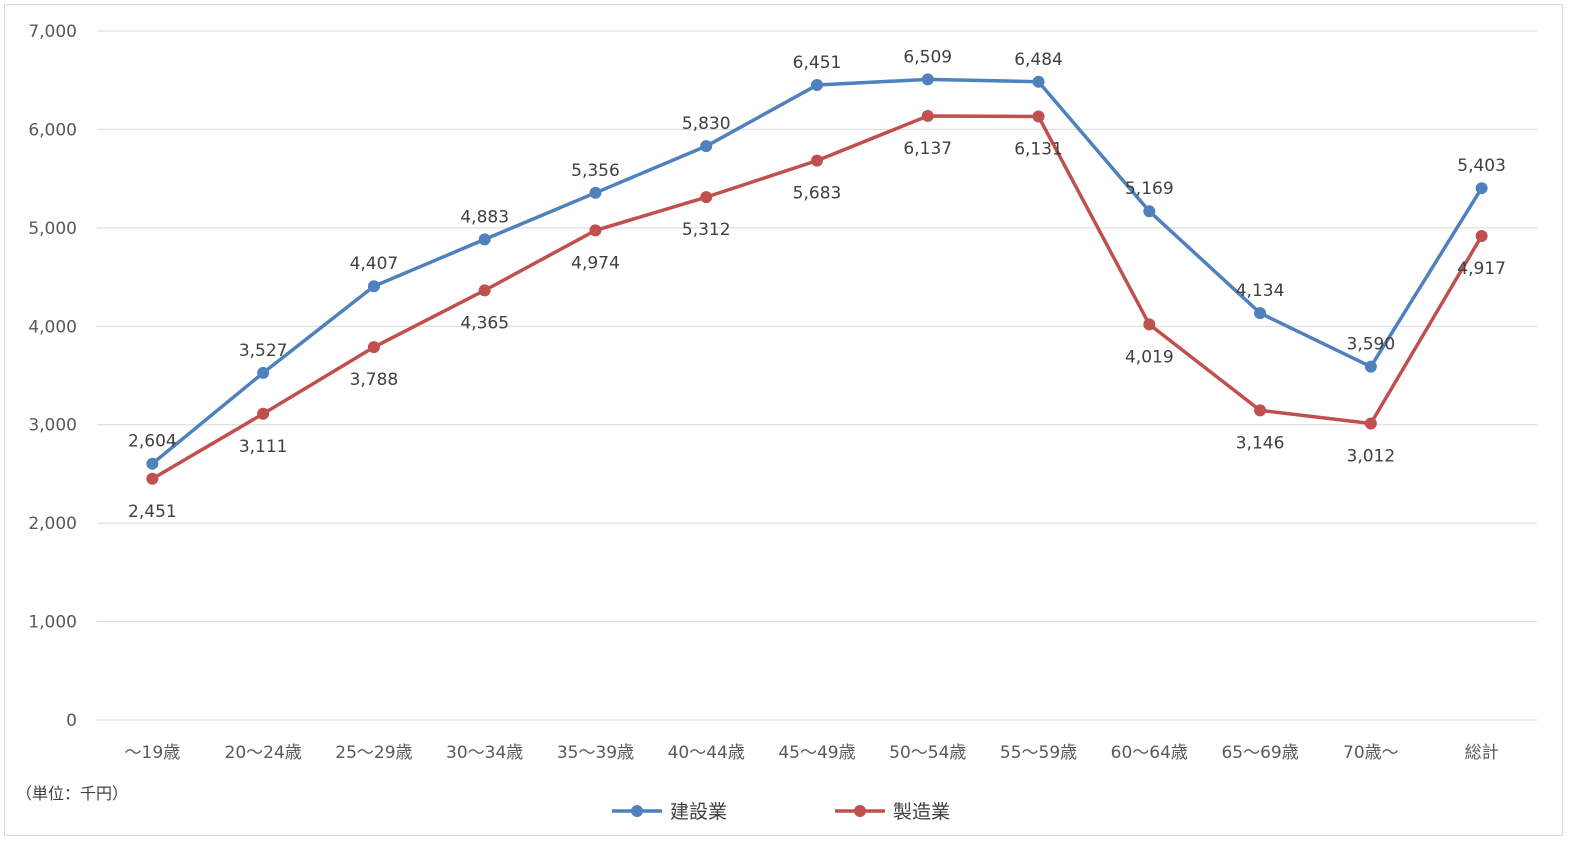  Describe the element at coordinates (263, 447) in the screenshot. I see `data-label-1: 3,111` at that location.